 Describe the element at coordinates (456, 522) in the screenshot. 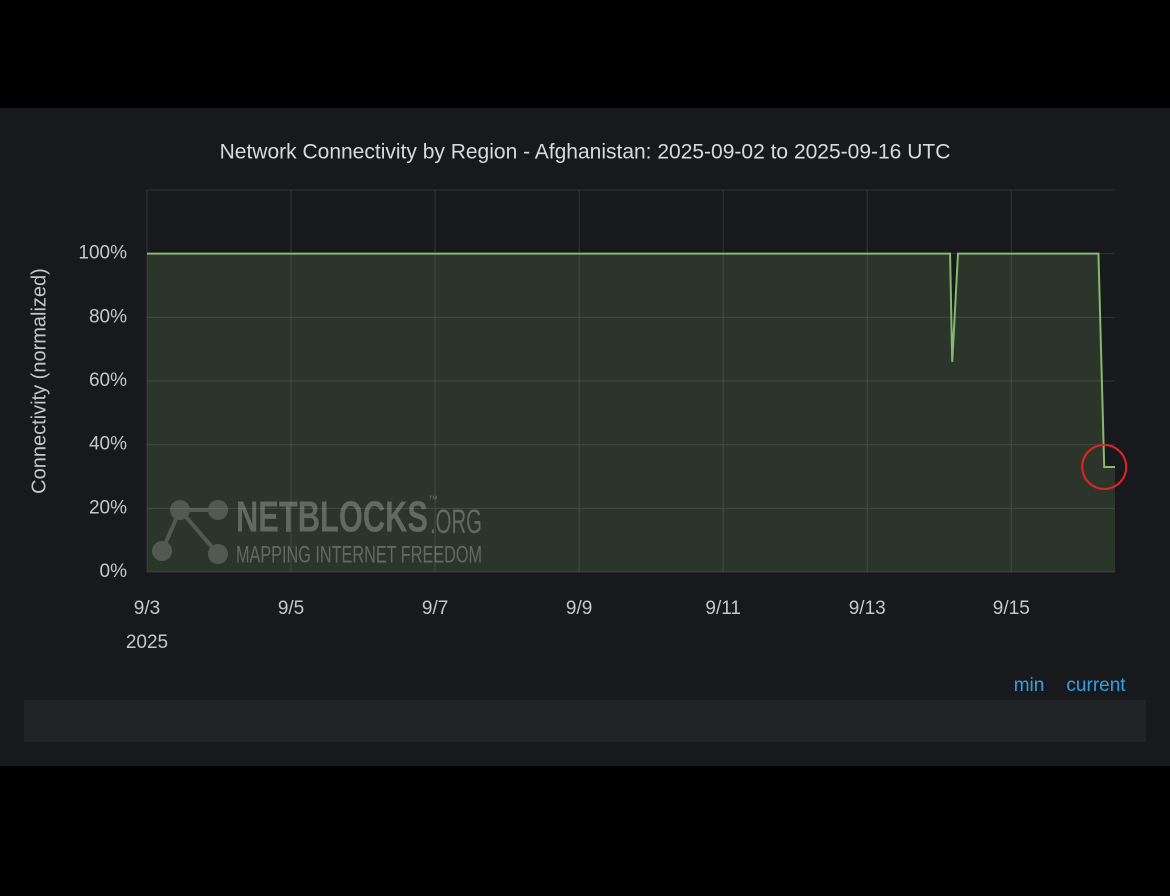

I see `watermark-suffix: .ORG` at that location.